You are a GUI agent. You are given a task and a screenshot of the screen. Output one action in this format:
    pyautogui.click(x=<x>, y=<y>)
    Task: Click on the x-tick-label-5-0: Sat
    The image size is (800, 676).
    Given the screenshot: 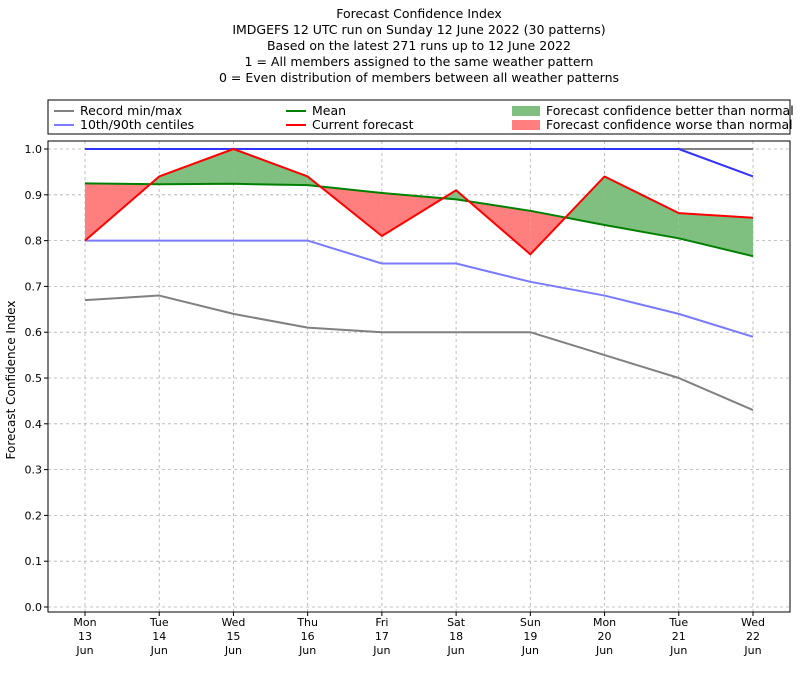 What is the action you would take?
    pyautogui.click(x=456, y=622)
    